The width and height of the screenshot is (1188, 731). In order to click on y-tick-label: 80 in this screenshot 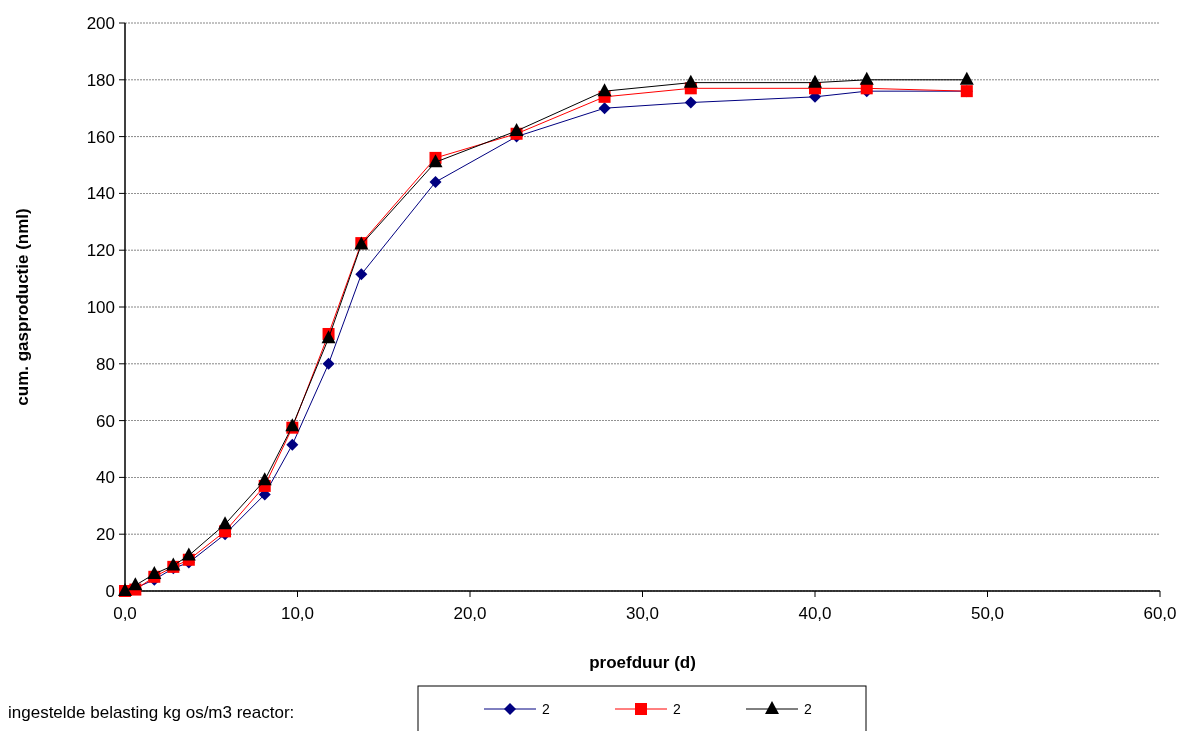, I will do `click(105, 364)`.